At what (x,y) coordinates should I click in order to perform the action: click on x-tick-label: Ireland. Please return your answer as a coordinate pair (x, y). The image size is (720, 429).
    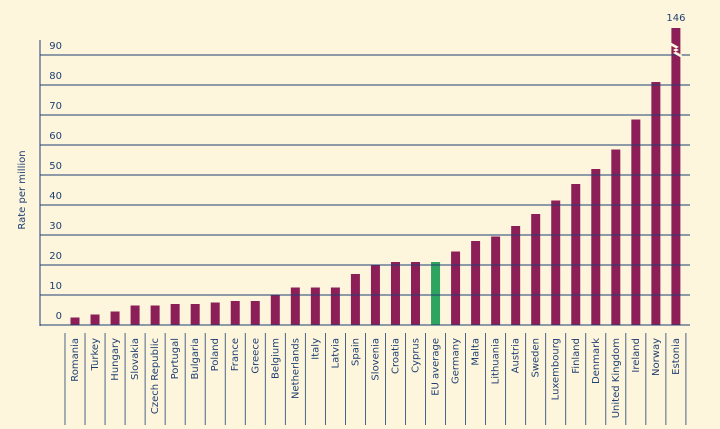
    Looking at the image, I should click on (636, 355).